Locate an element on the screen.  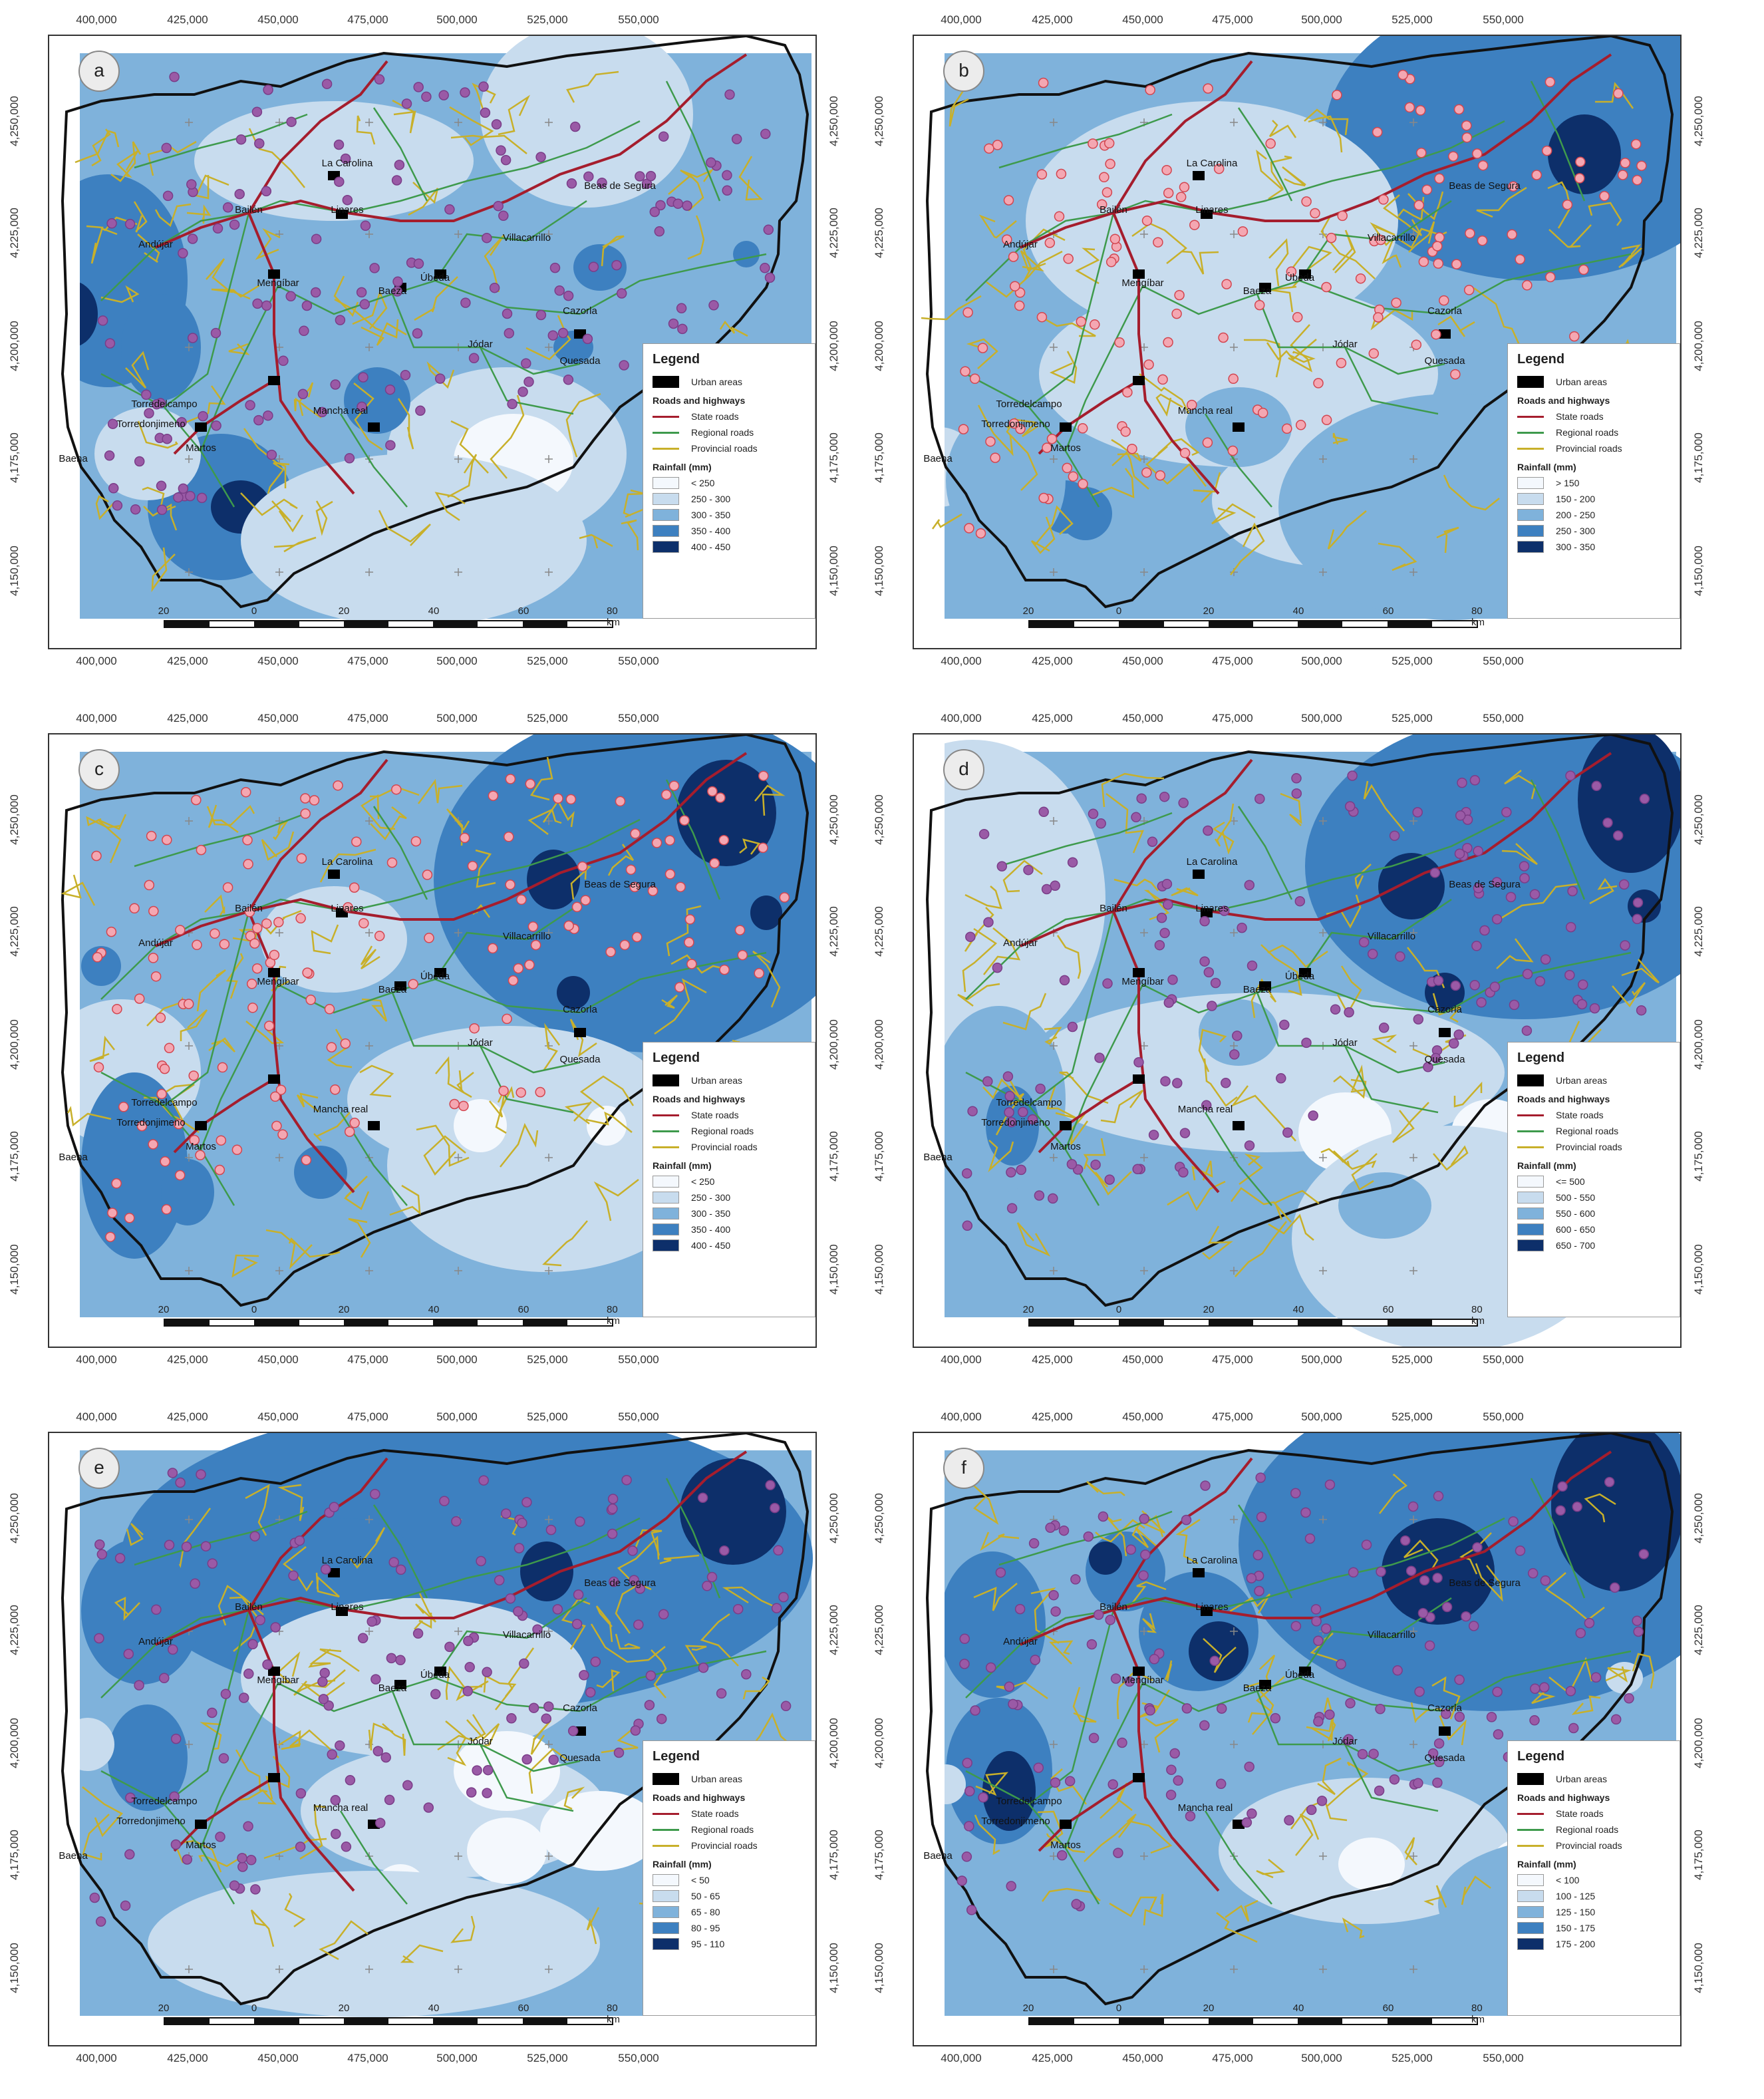
town-label: Cazorla is located at coordinates (1444, 311).